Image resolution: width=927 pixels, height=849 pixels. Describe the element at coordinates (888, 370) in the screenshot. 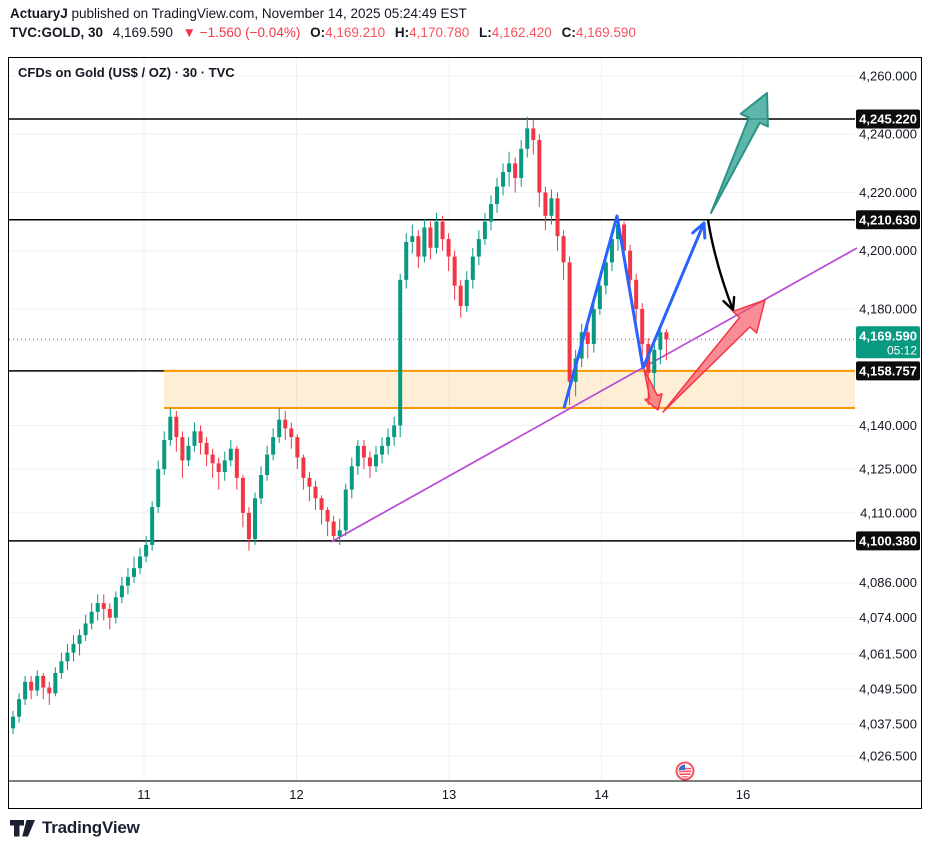

I see `svg-text: 4,158.757` at that location.